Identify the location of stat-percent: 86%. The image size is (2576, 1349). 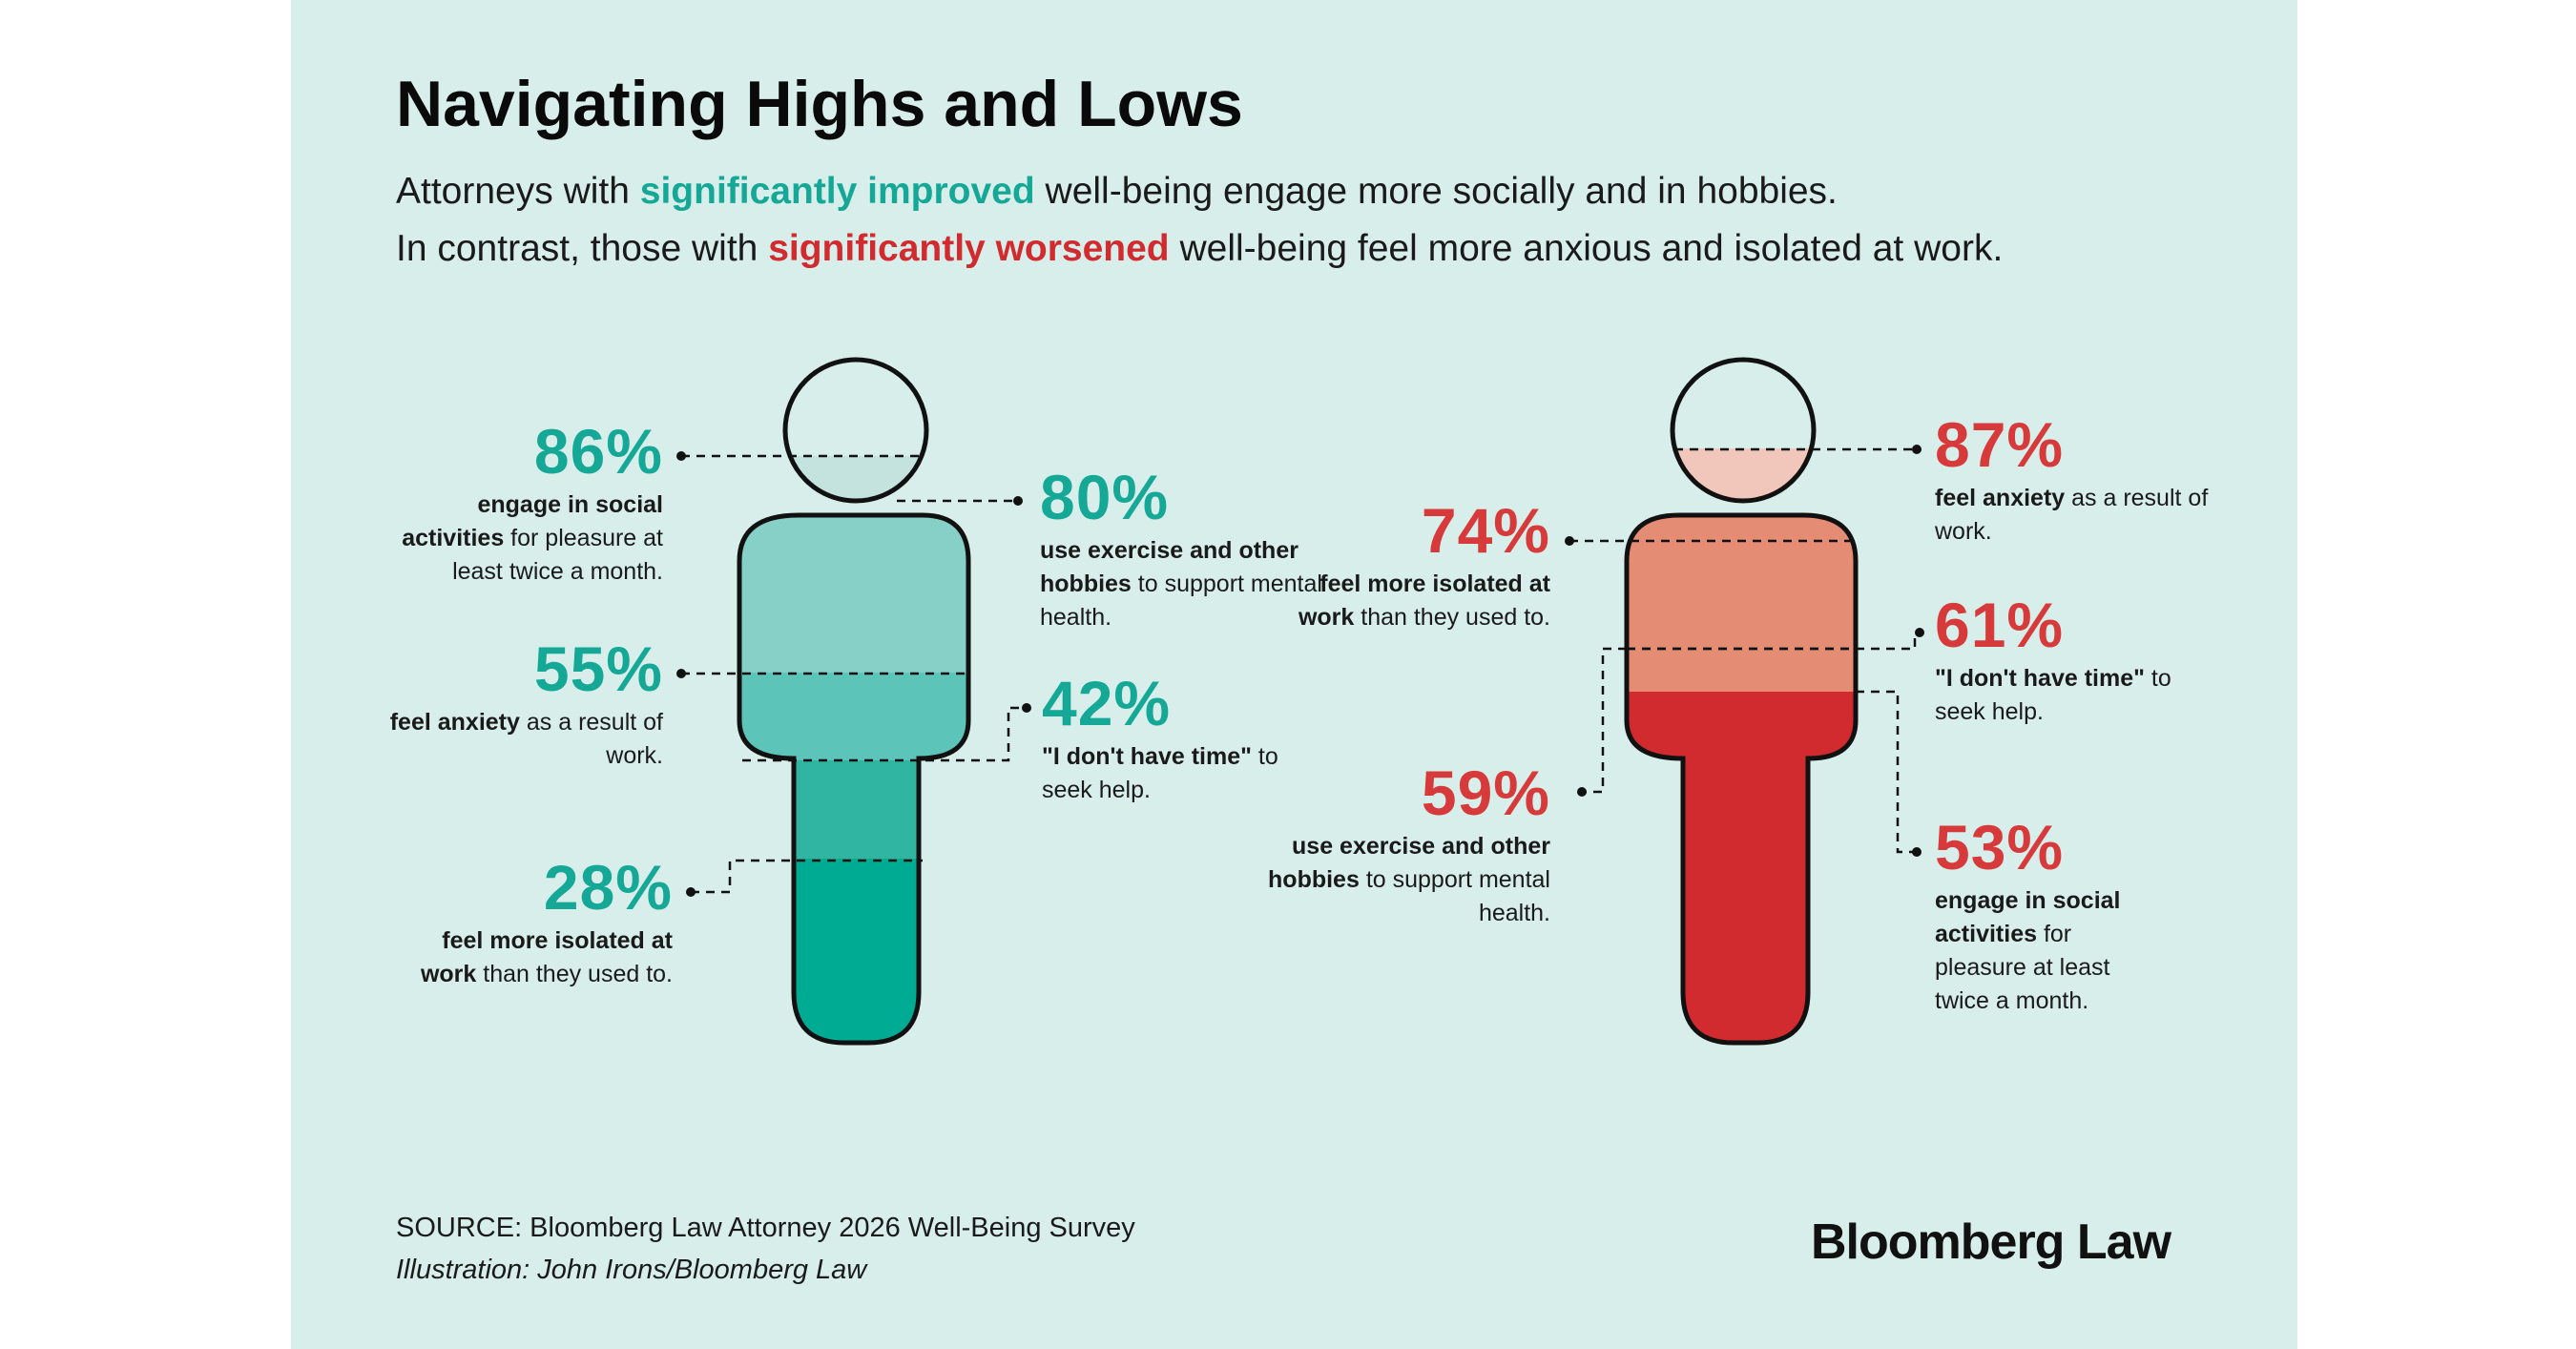
(598, 451).